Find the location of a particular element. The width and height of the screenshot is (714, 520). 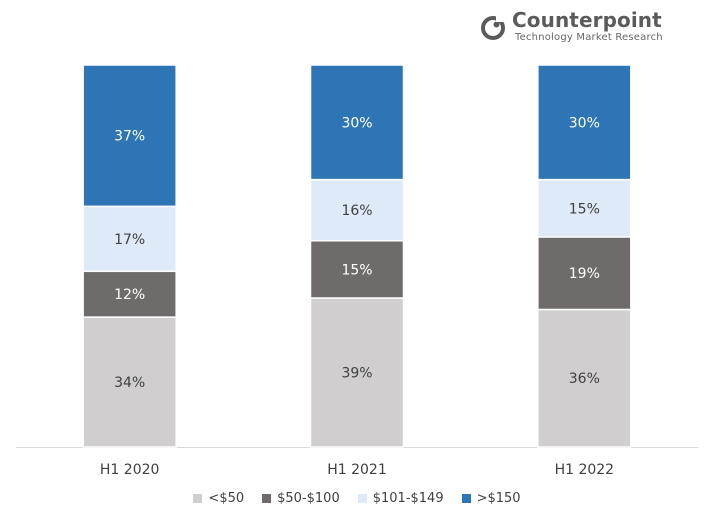

legend-label-101-149: $101-$149 is located at coordinates (408, 498).